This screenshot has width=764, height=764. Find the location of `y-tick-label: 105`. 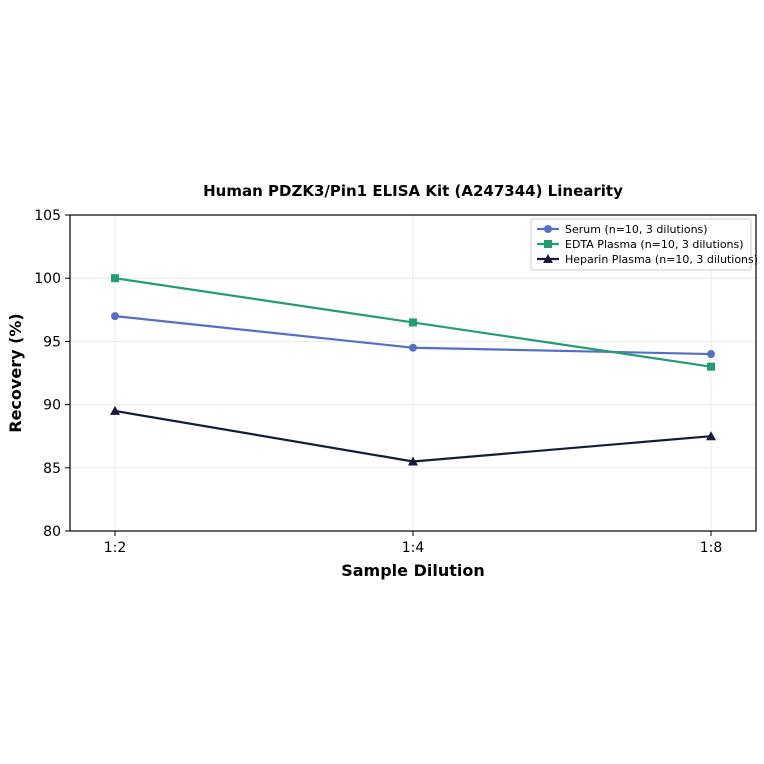

y-tick-label: 105 is located at coordinates (47, 216).